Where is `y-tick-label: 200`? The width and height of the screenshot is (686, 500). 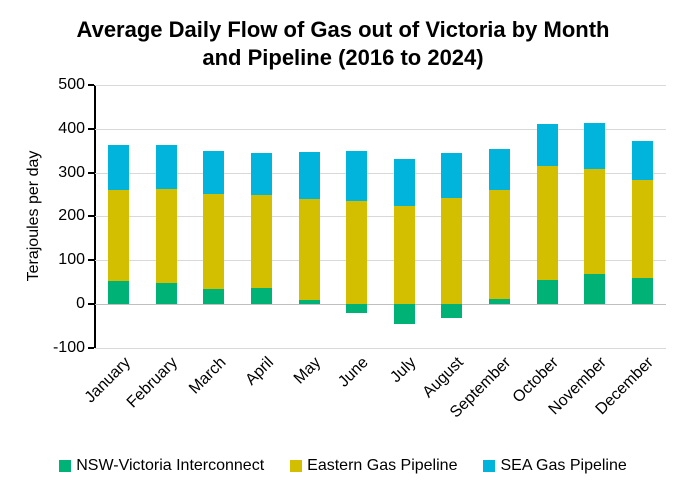 y-tick-label: 200 is located at coordinates (71, 216).